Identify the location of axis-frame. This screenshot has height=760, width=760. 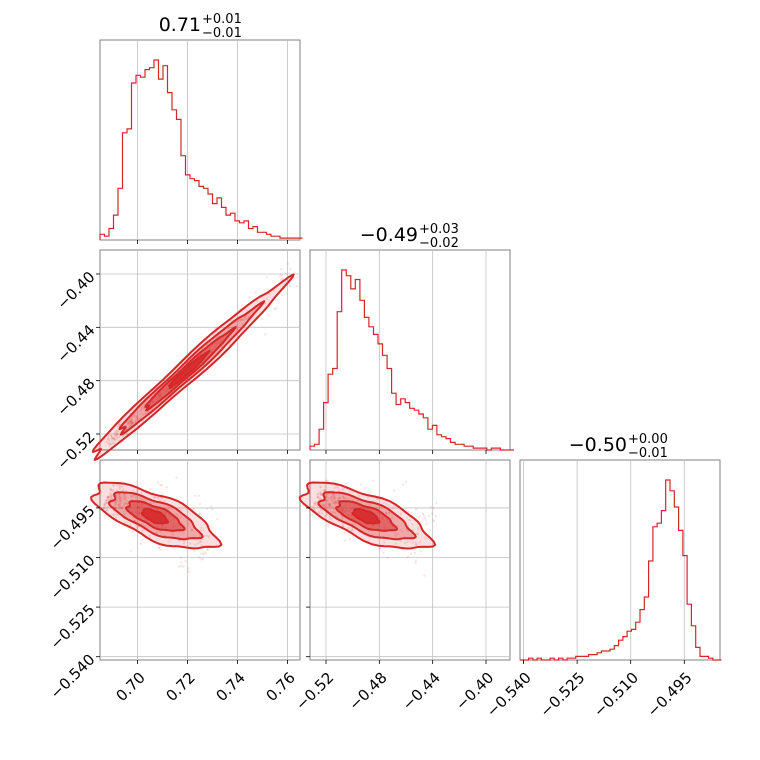
(200, 560).